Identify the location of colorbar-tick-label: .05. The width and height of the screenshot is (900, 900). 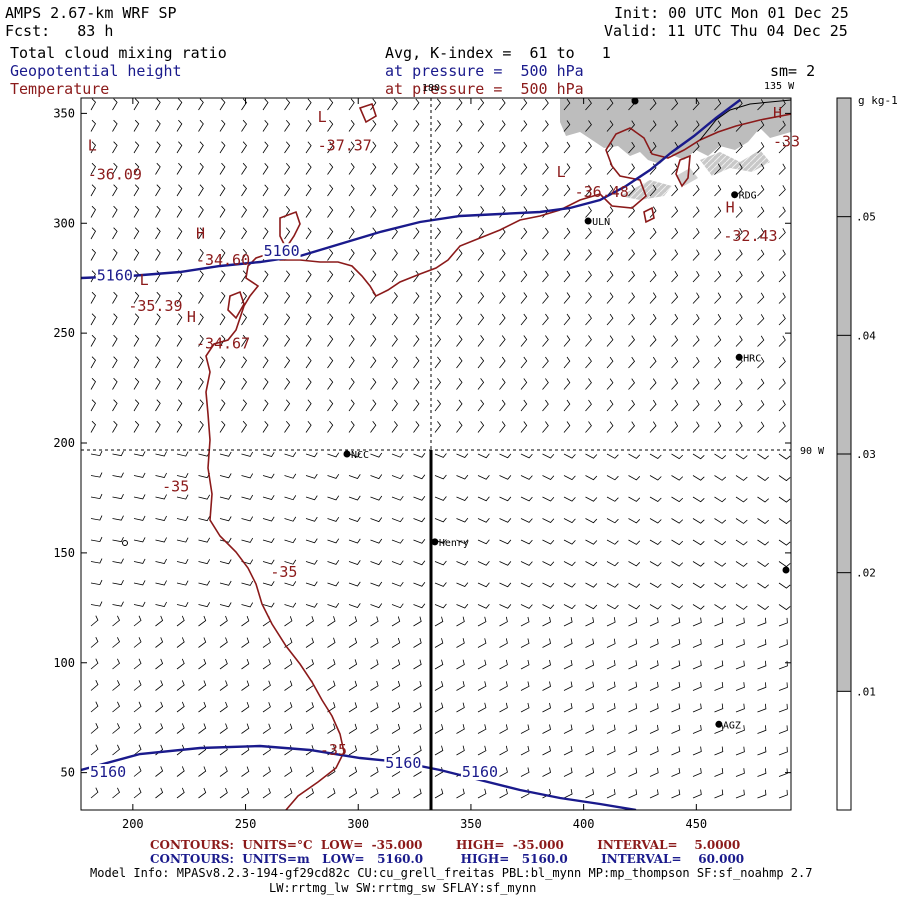
(866, 217).